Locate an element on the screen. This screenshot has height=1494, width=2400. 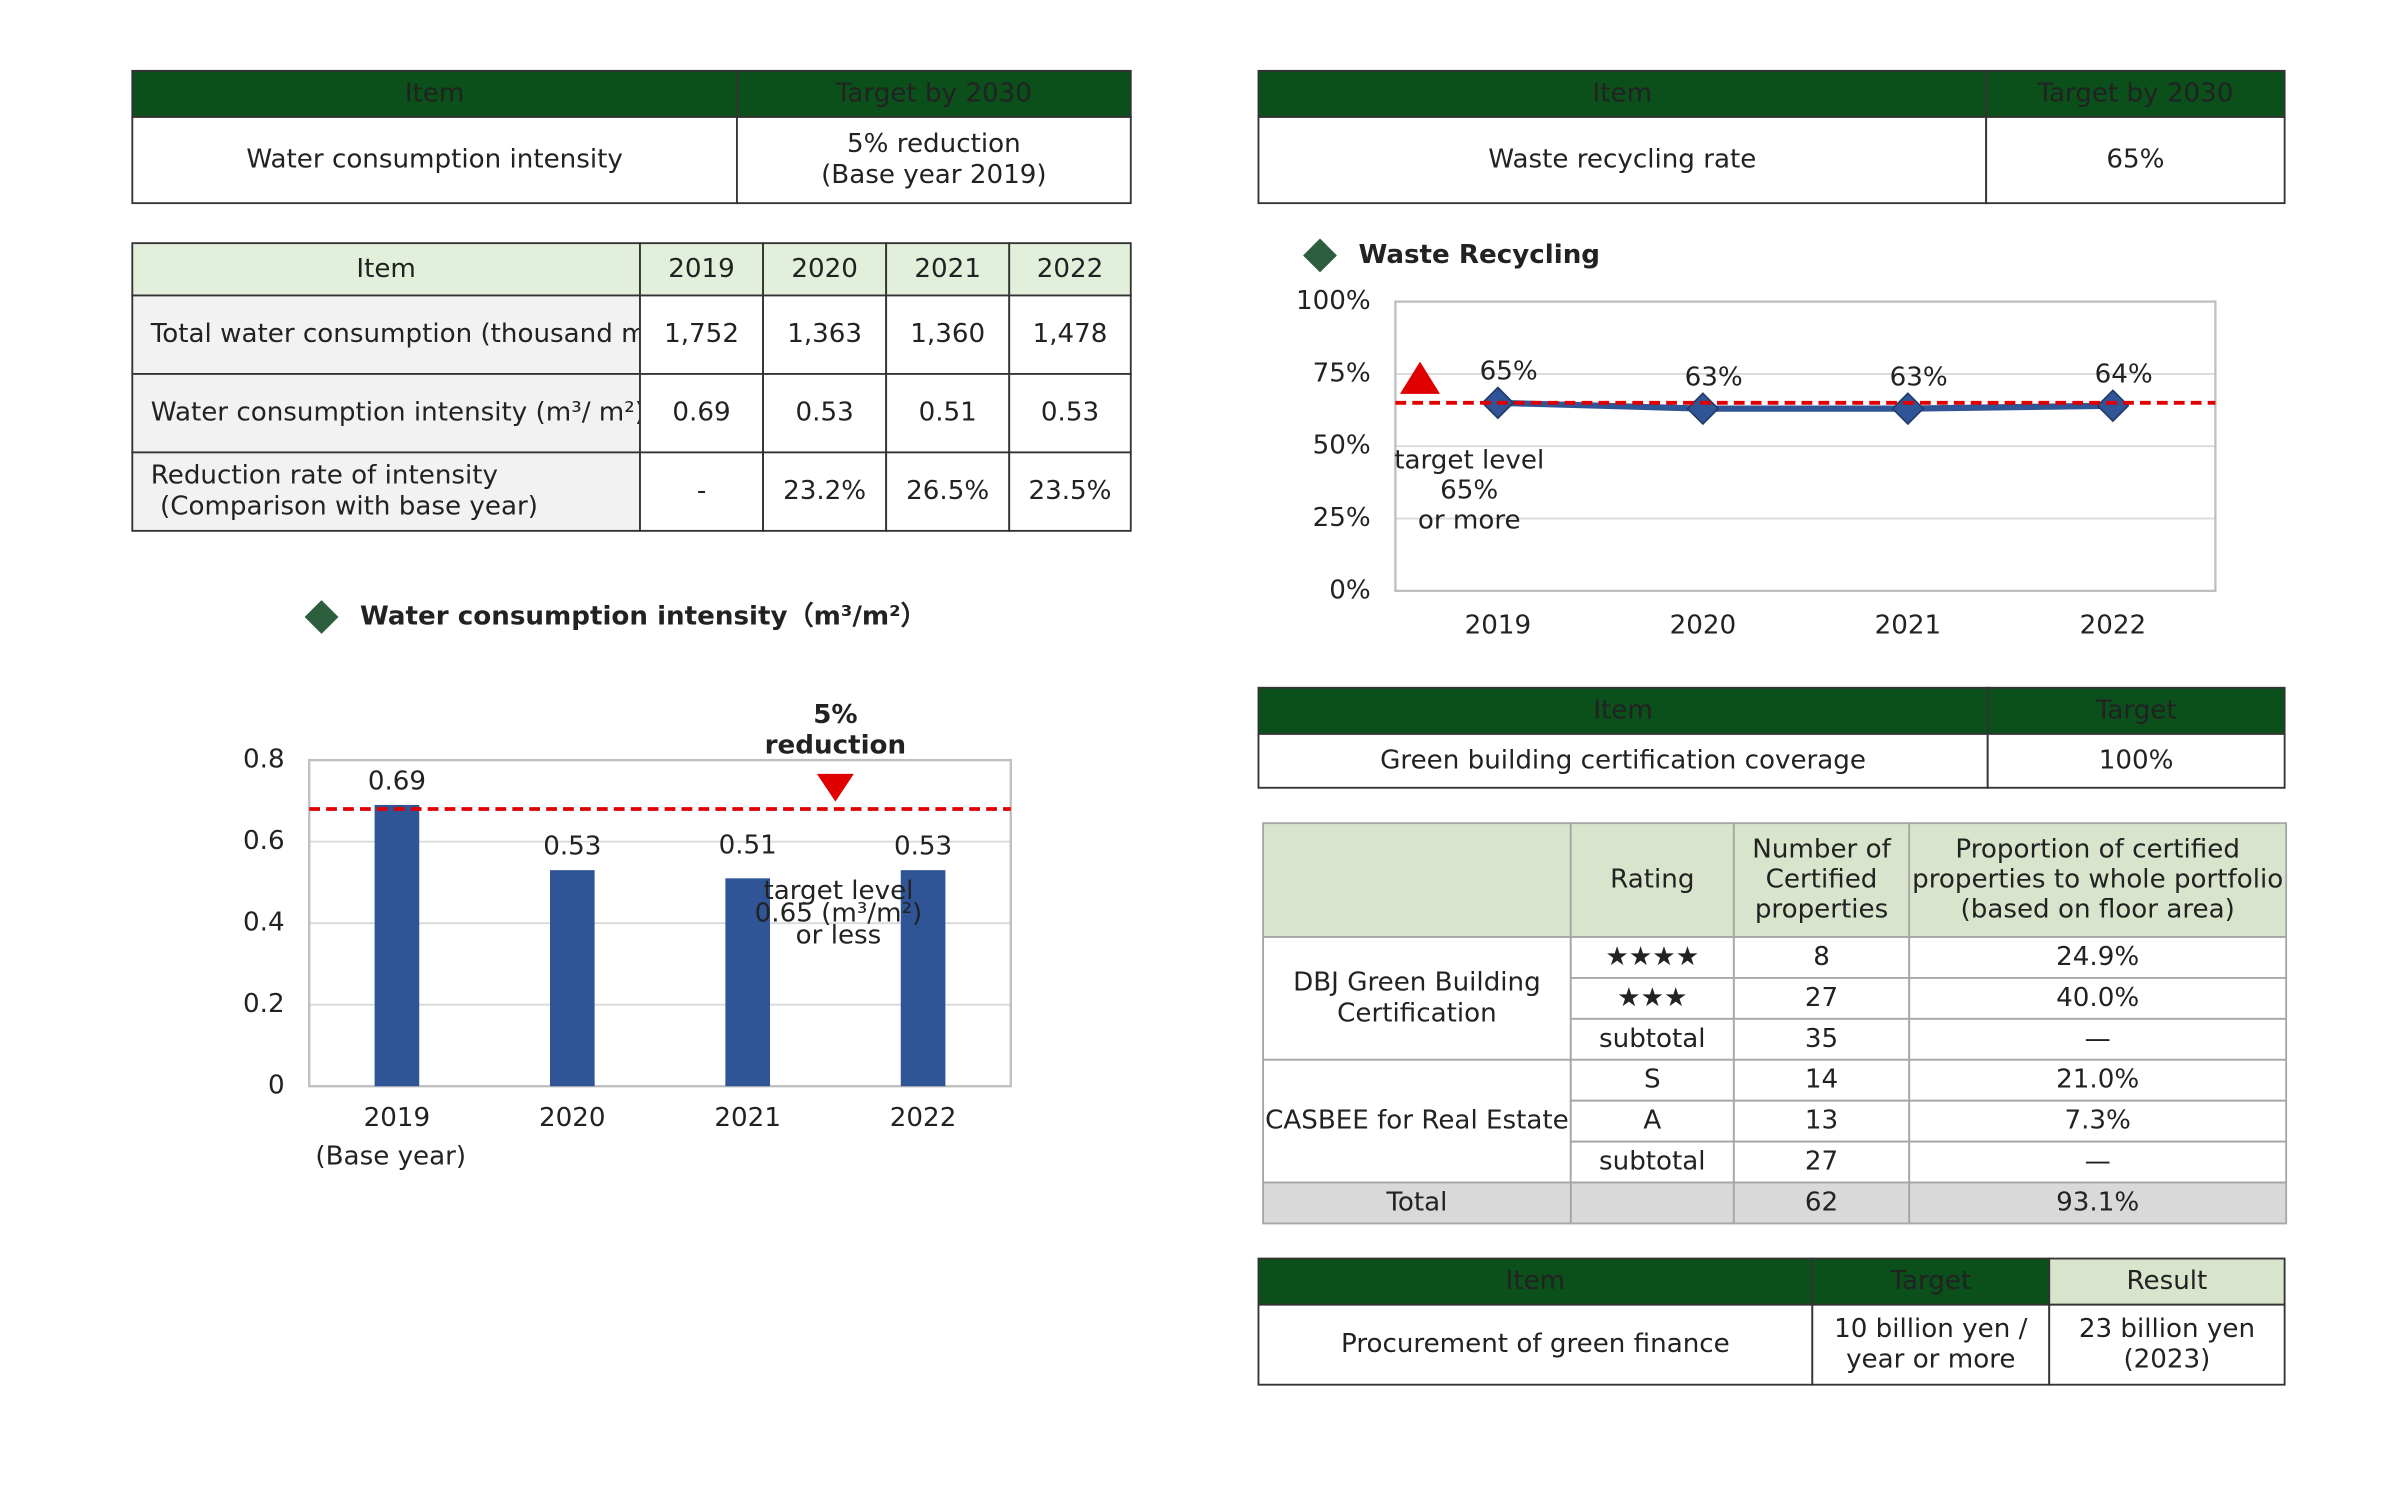
chart-title: Waste Recycling is located at coordinates (1479, 255).